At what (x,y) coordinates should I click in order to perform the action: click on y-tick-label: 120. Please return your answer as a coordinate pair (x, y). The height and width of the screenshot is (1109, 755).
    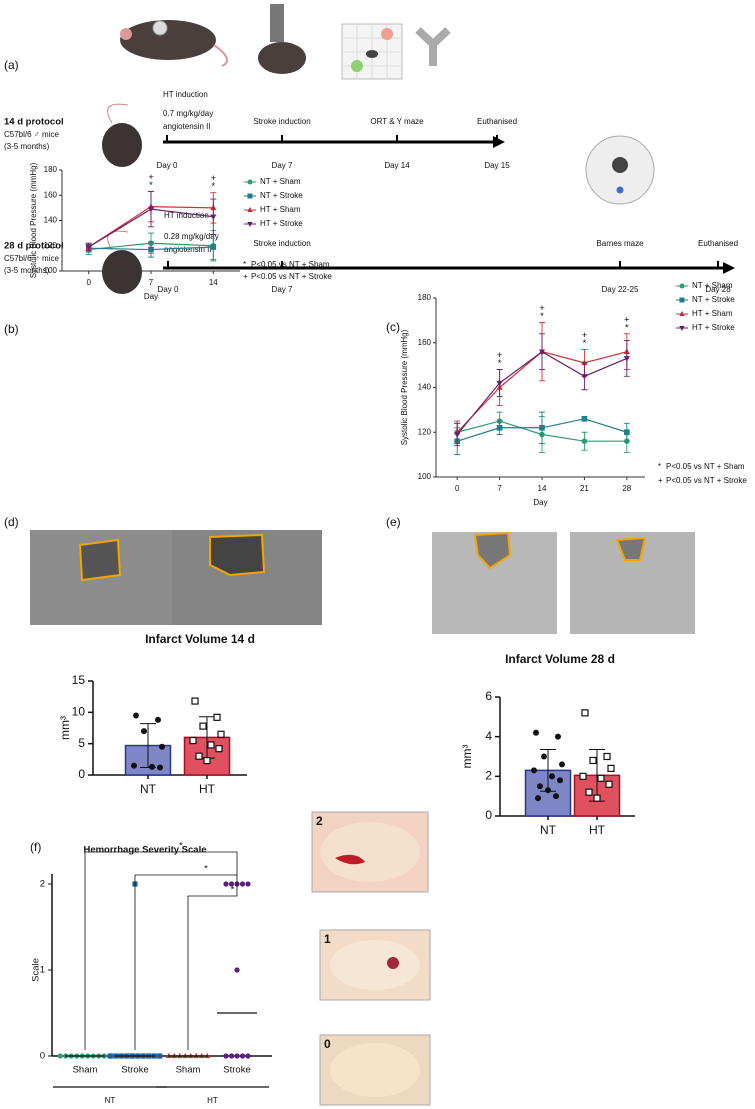
    Looking at the image, I should click on (51, 245).